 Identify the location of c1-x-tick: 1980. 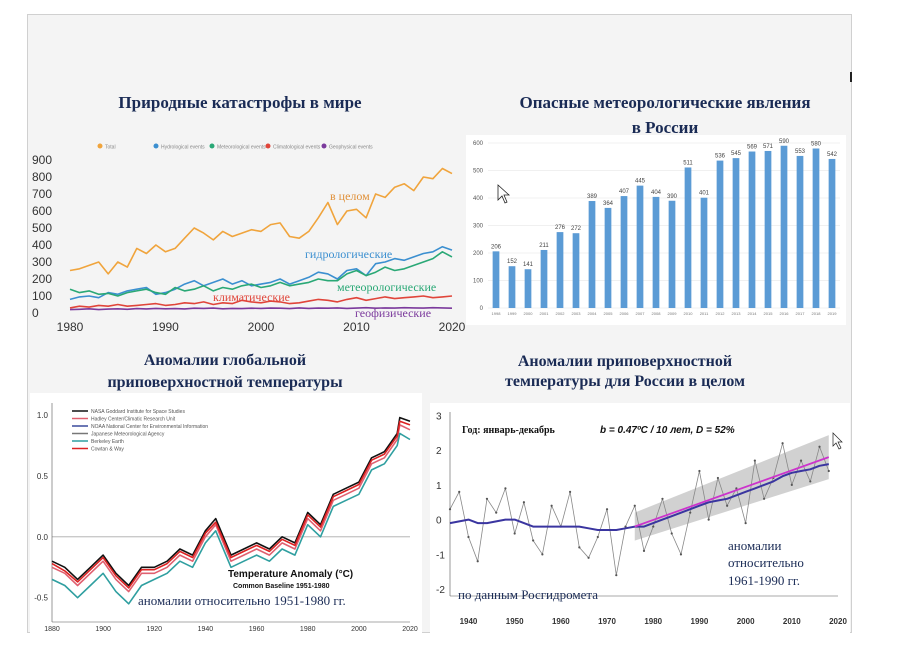
(70, 327).